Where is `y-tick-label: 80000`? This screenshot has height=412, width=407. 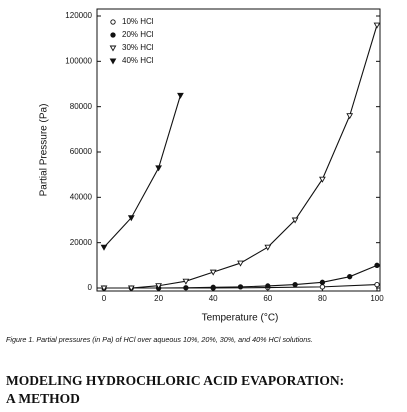 y-tick-label: 80000 is located at coordinates (81, 106).